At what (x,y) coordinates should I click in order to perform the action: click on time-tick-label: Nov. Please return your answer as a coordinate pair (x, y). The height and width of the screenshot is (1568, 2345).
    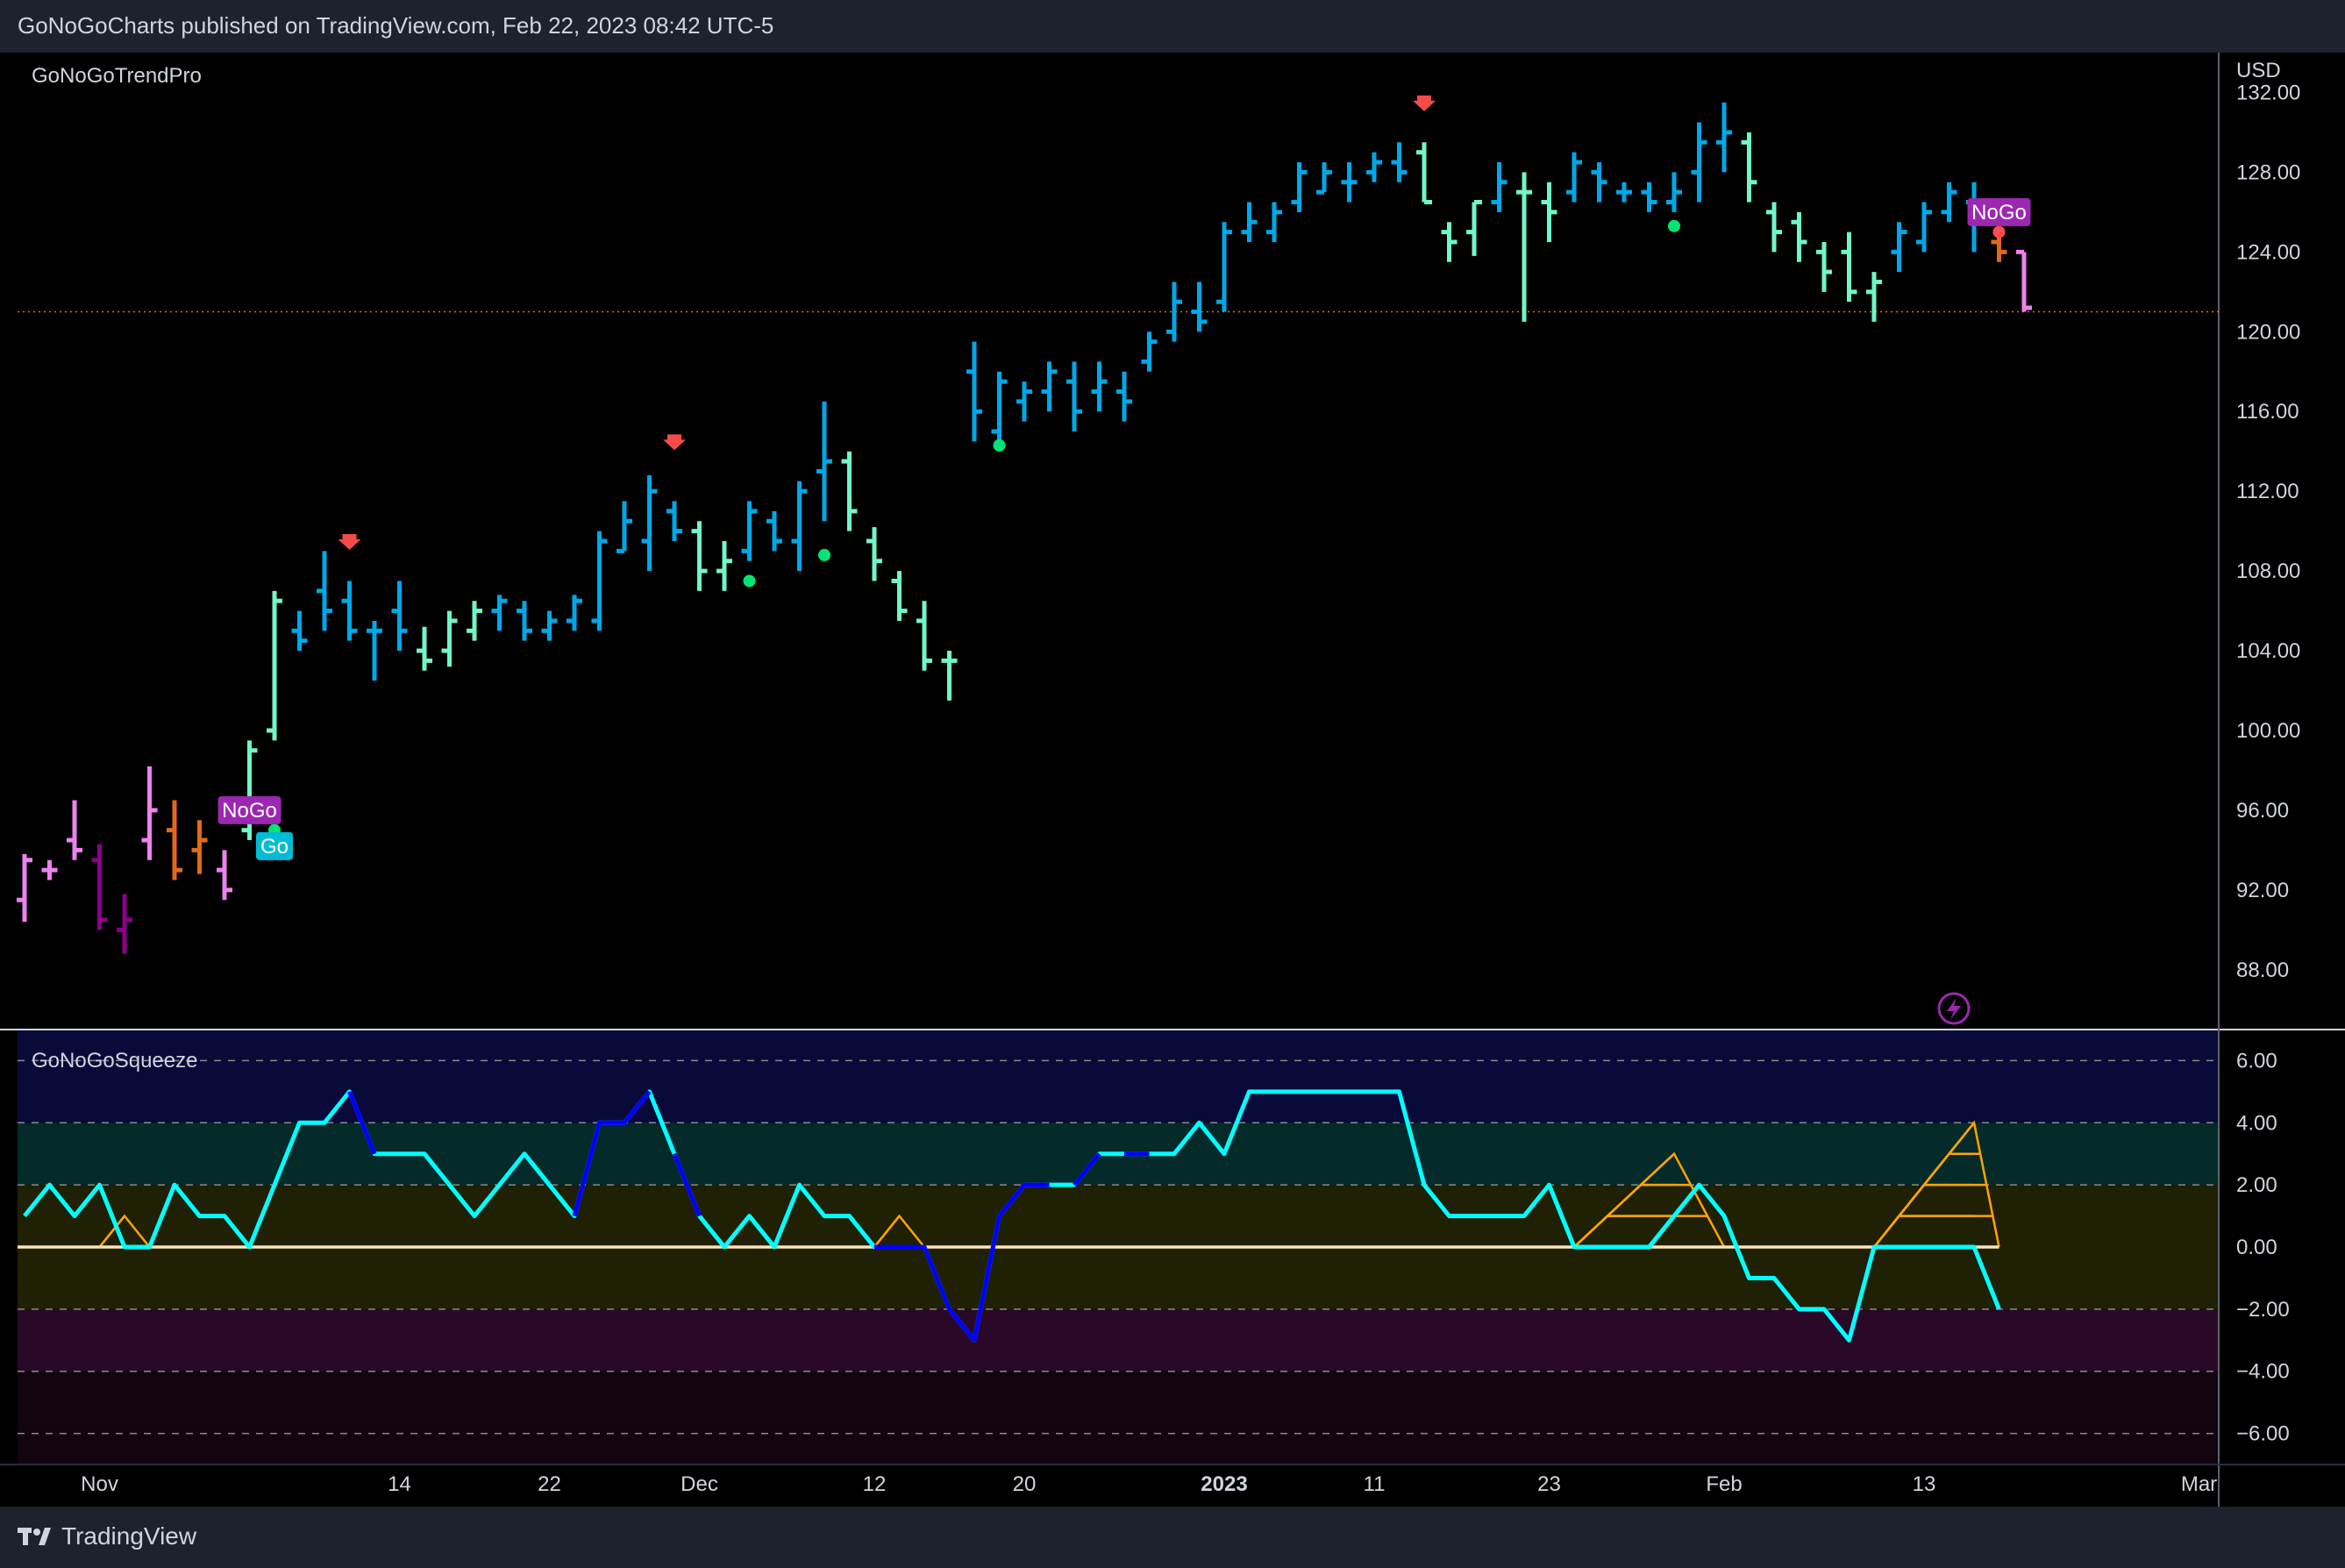
    Looking at the image, I should click on (99, 1484).